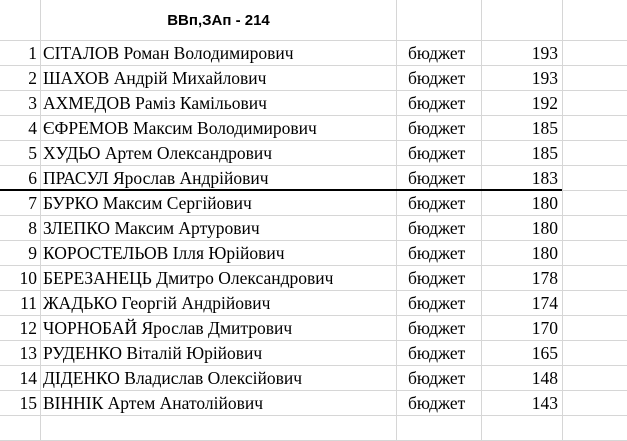 This screenshot has width=627, height=441. Describe the element at coordinates (313, 377) in the screenshot. I see `table-row: 14 ДІДЕНКО Владислав Олексійович бюджет 148` at that location.